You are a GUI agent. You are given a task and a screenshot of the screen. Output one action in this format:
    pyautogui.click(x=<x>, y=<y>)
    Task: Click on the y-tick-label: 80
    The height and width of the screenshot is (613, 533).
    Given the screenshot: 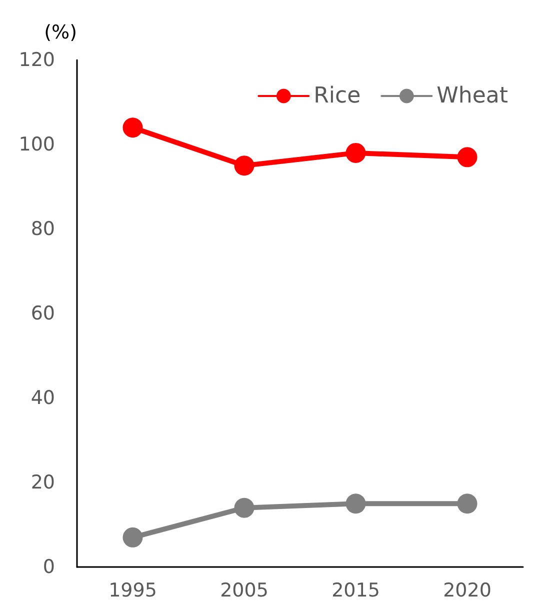 What is the action you would take?
    pyautogui.click(x=42, y=229)
    